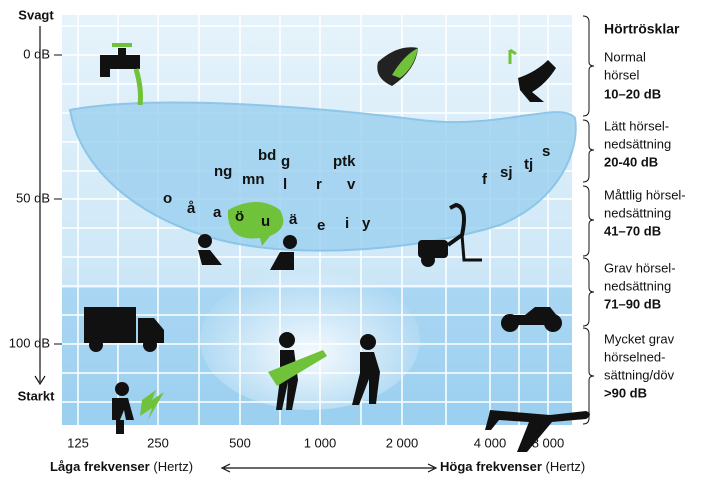  What do you see at coordinates (546, 151) in the screenshot?
I see `phoneme: s` at bounding box center [546, 151].